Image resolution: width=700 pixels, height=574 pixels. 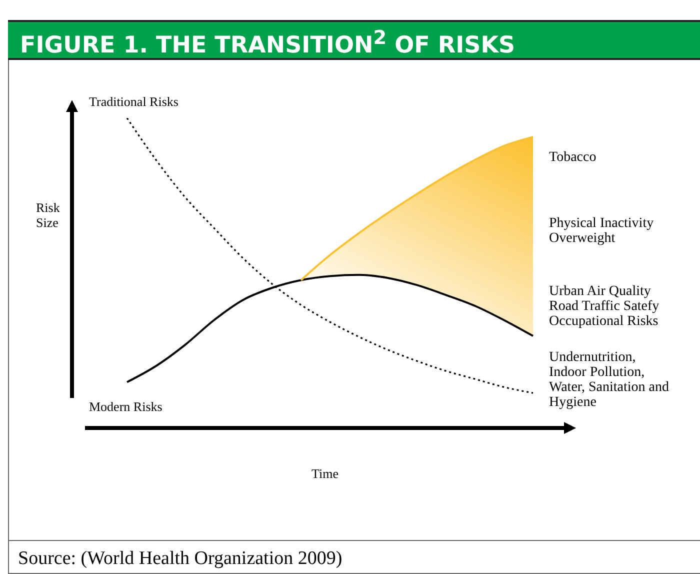 What do you see at coordinates (573, 157) in the screenshot?
I see `annotation: Tobacco` at bounding box center [573, 157].